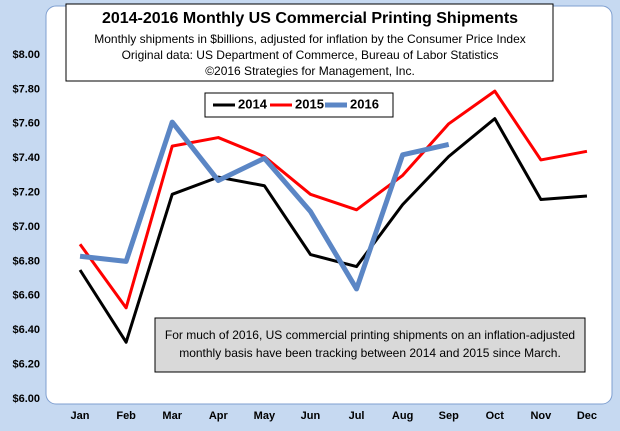  What do you see at coordinates (402, 416) in the screenshot?
I see `x-tick-label: Aug` at bounding box center [402, 416].